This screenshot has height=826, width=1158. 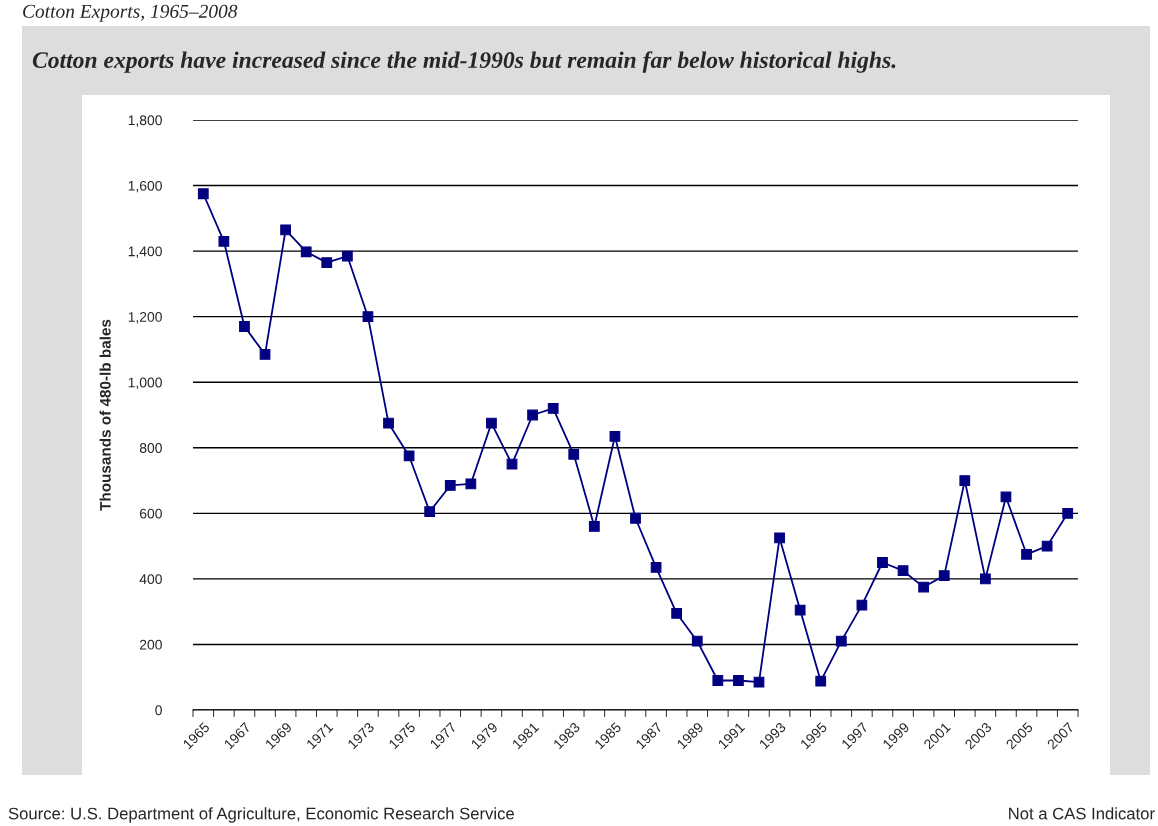 What do you see at coordinates (130, 13) in the screenshot?
I see `chart-title: Cotton Exports, 1965–2008` at bounding box center [130, 13].